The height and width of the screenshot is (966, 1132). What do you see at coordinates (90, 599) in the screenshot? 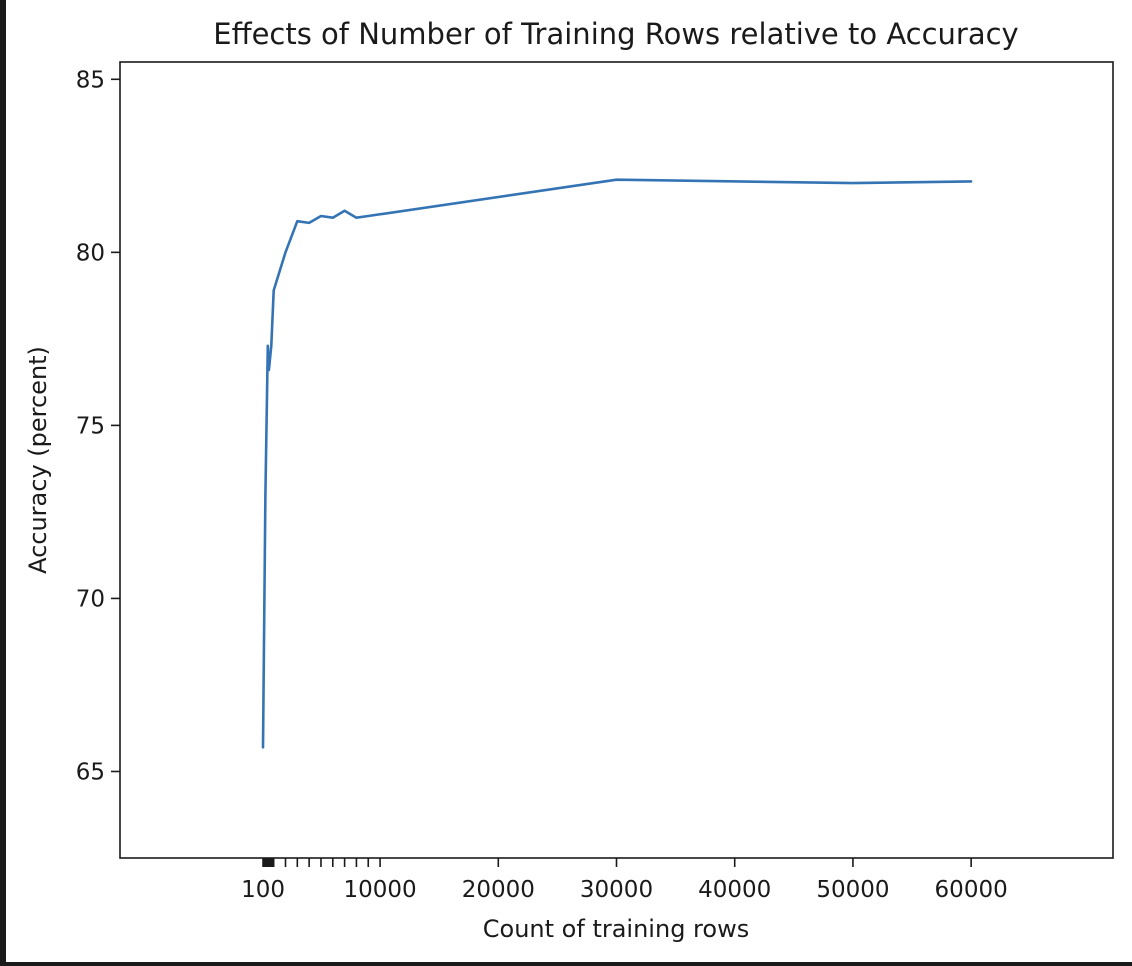
I see `y-tick-label: 70` at bounding box center [90, 599].